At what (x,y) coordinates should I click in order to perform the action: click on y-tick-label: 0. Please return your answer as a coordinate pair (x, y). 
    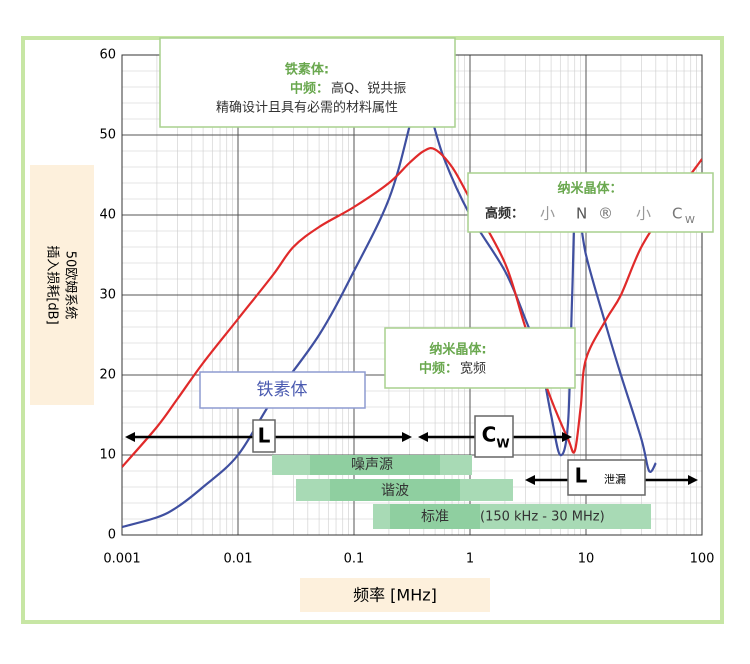
    Looking at the image, I should click on (112, 535).